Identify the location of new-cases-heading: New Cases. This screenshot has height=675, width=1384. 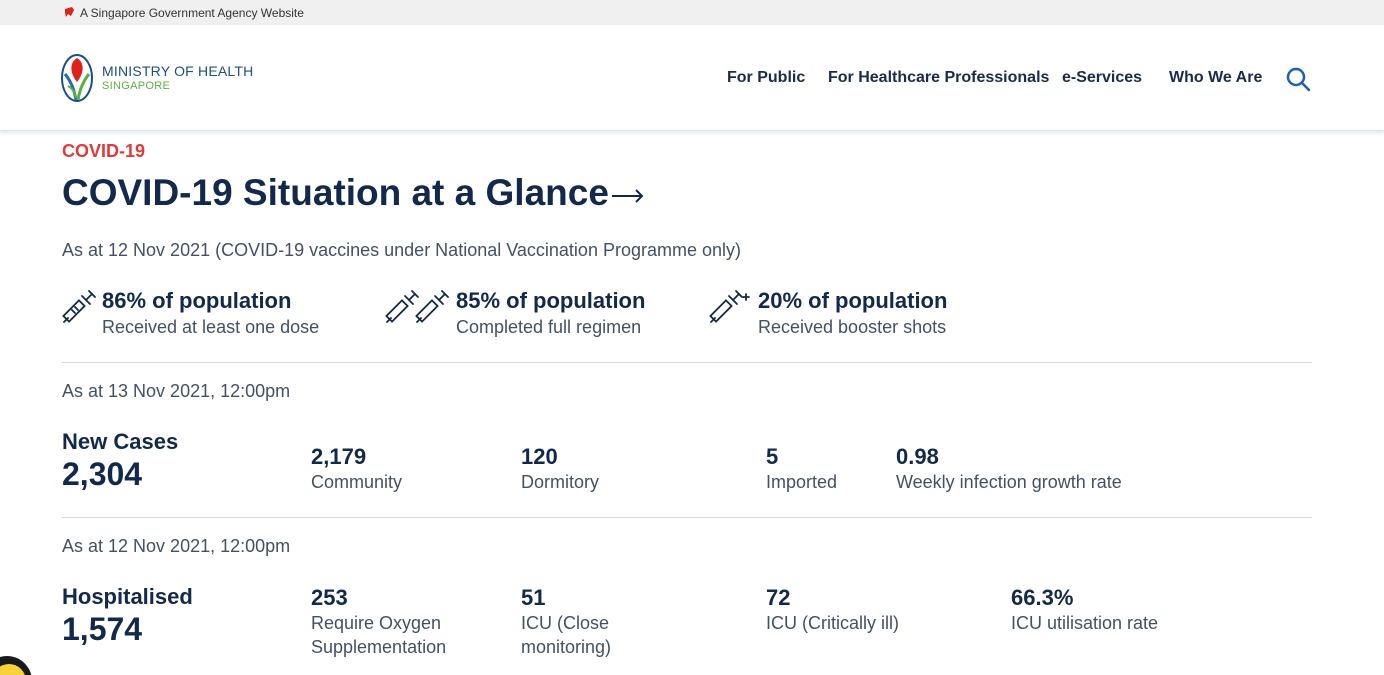
(120, 441).